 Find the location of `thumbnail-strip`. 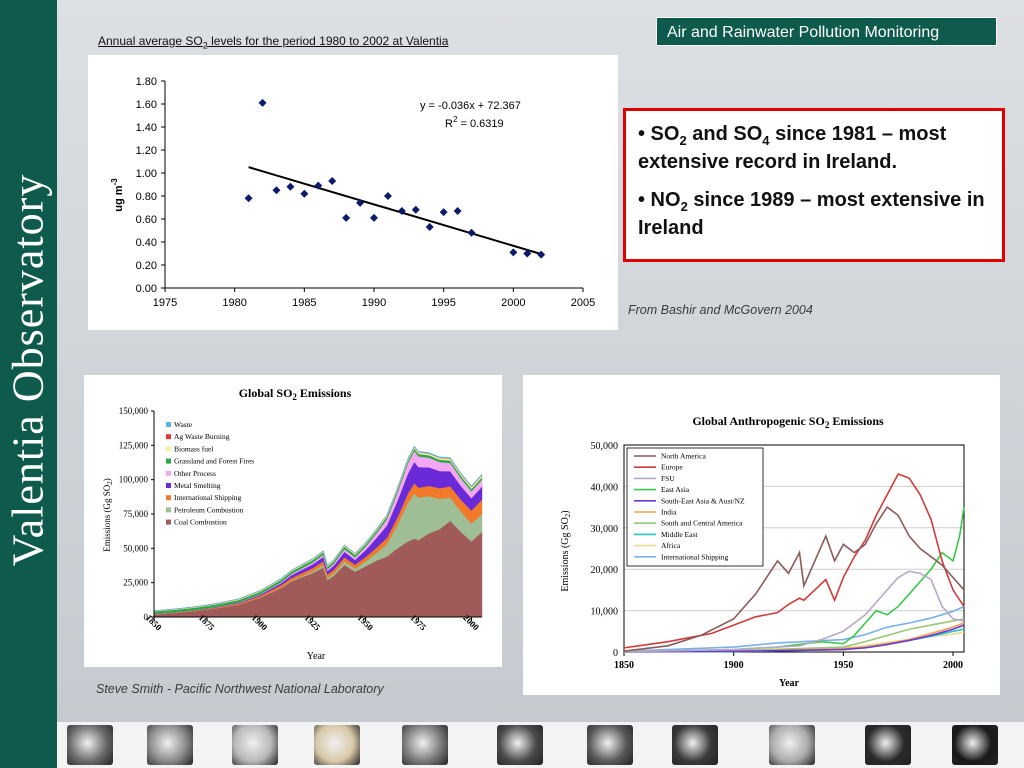

thumbnail-strip is located at coordinates (540, 745).